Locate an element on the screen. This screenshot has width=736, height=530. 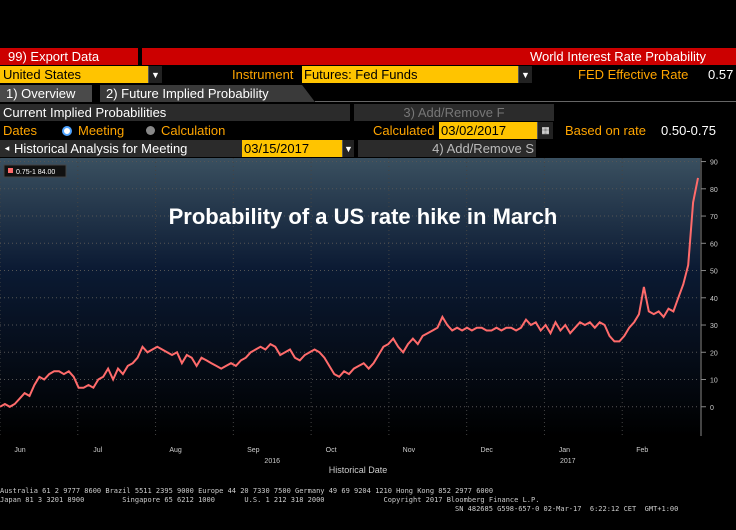
y-tick-label: 90 is located at coordinates (714, 163).